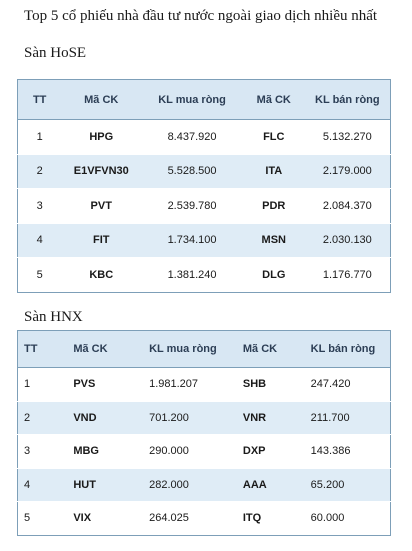 The image size is (412, 551). What do you see at coordinates (270, 384) in the screenshot?
I see `sell-code-cell: SHB` at bounding box center [270, 384].